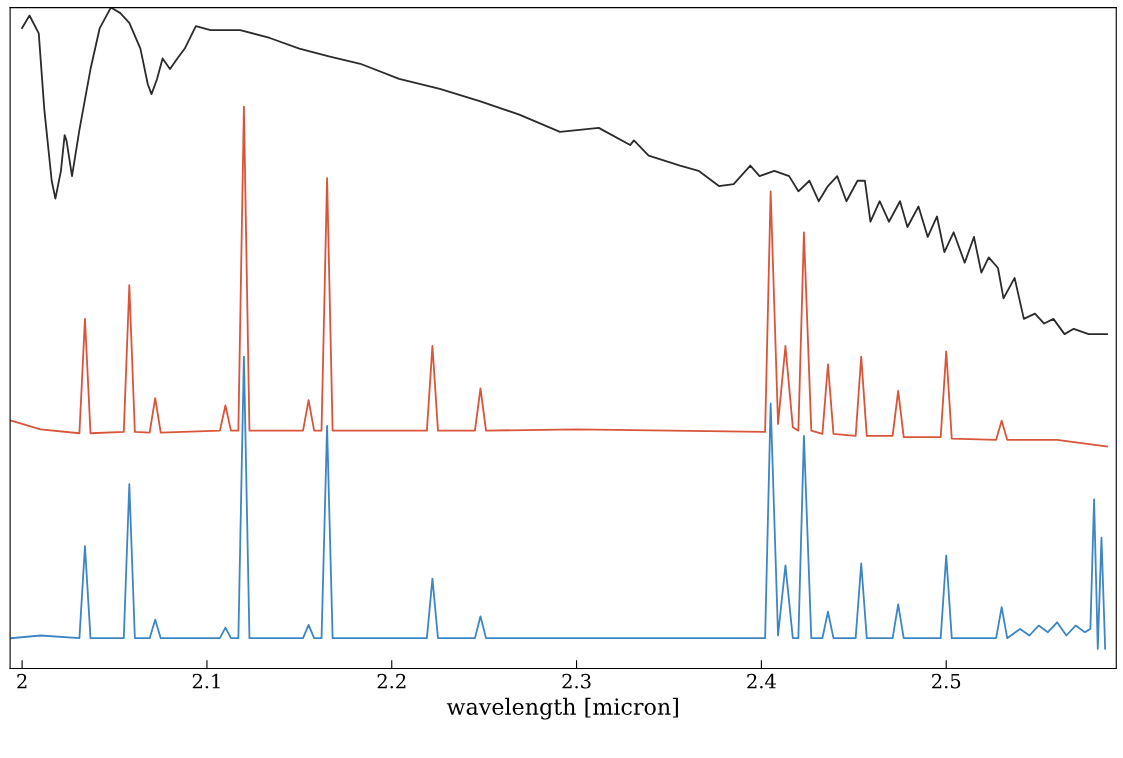 This screenshot has height=758, width=1123. I want to click on x-tick-label: 2.3, so click(576, 681).